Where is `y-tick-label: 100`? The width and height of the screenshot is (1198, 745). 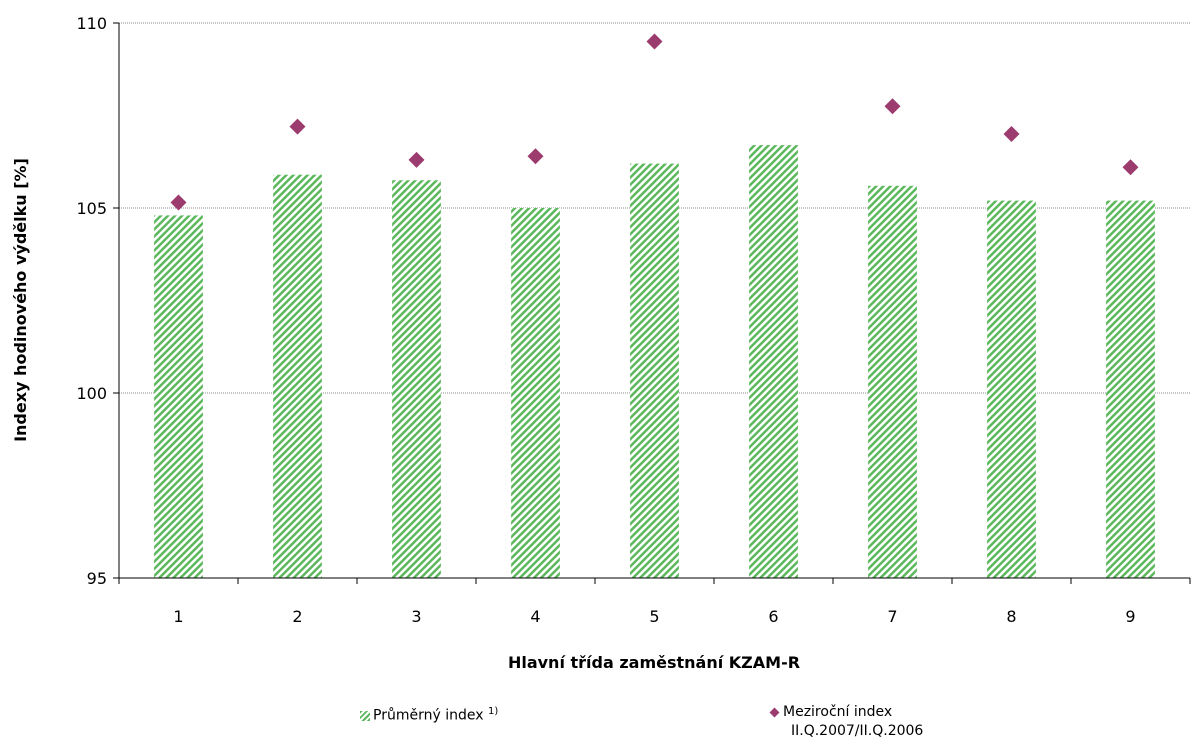
y-tick-label: 100 is located at coordinates (91, 393).